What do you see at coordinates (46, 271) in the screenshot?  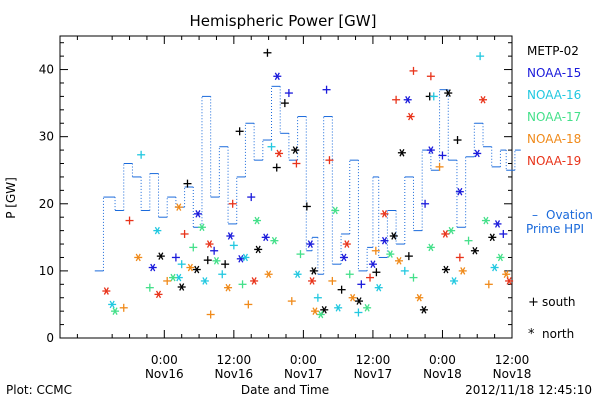 I see `y-tick-label: 10` at bounding box center [46, 271].